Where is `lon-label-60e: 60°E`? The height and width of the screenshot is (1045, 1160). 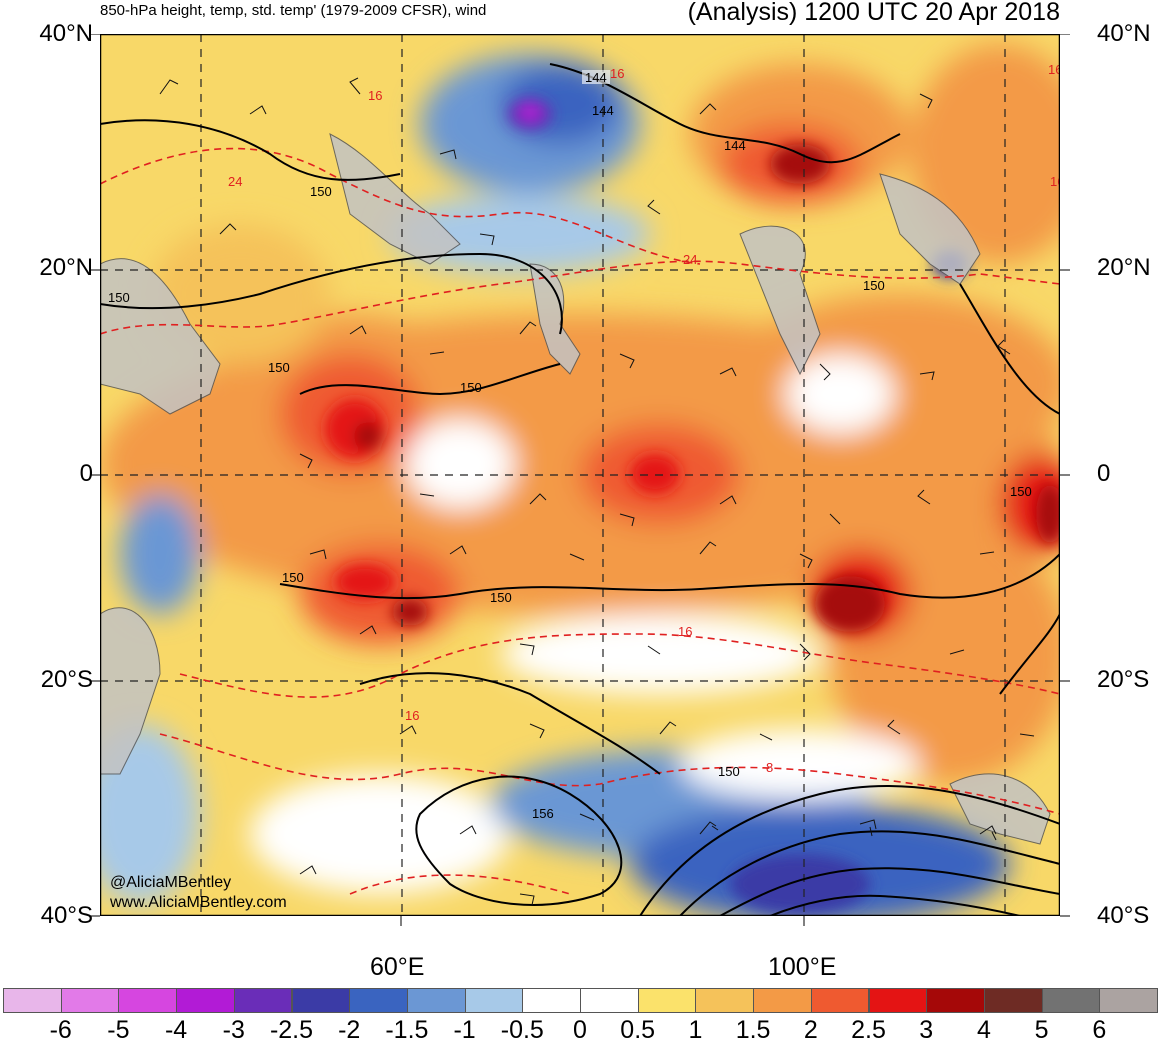 lon-label-60e: 60°E is located at coordinates (397, 967).